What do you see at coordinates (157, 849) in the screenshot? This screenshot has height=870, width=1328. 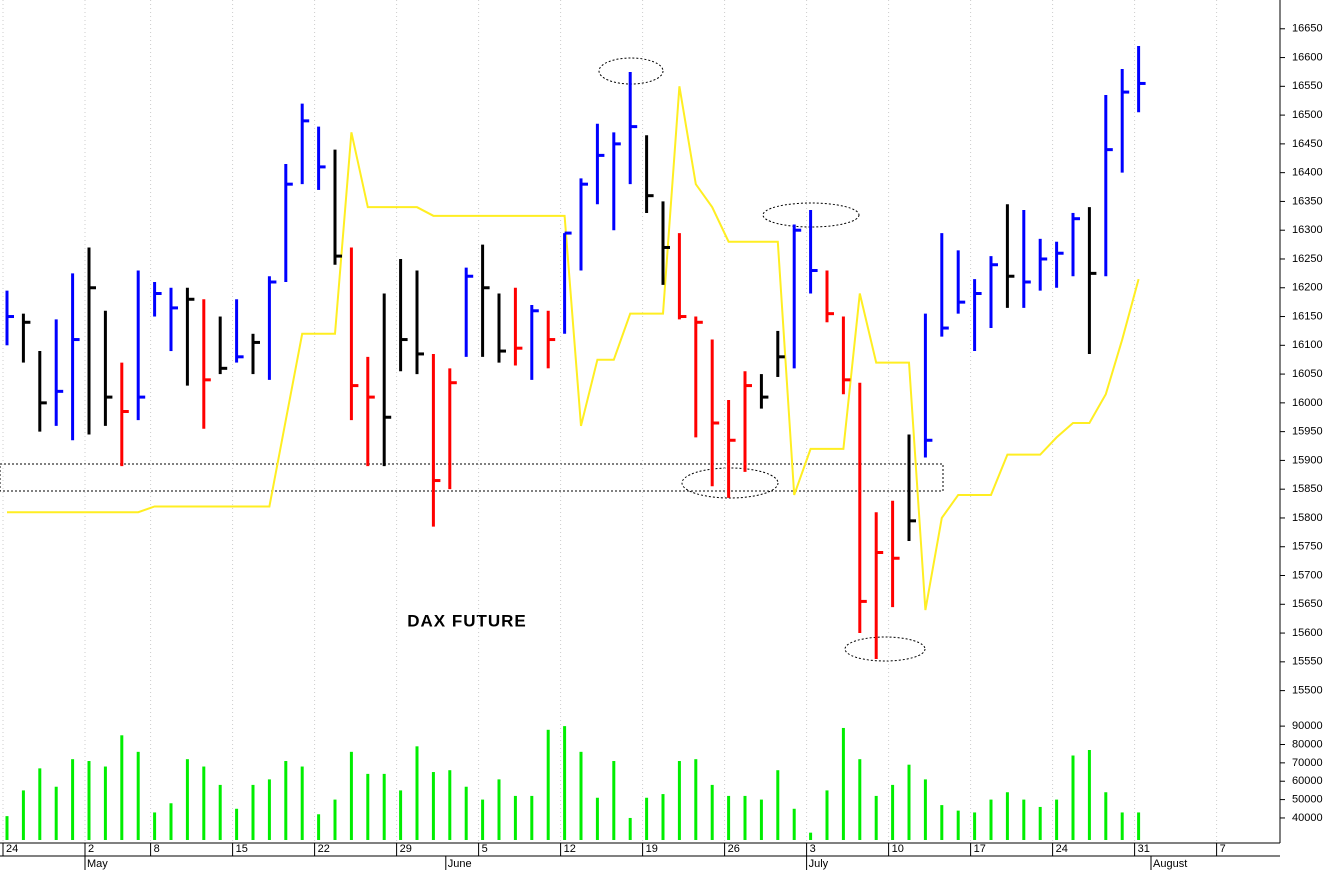 I see `x-tick-label: 8` at bounding box center [157, 849].